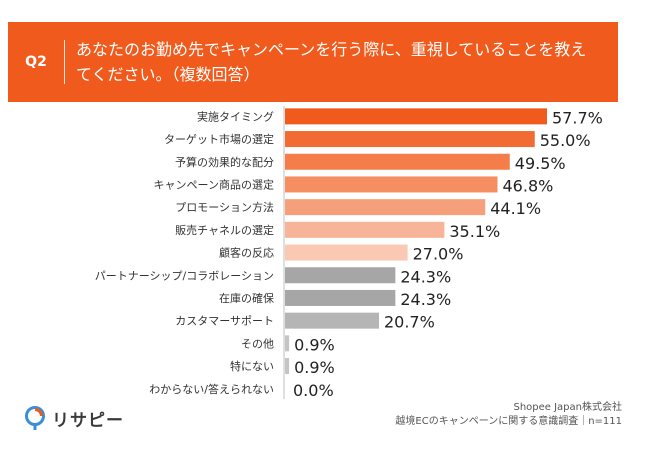  What do you see at coordinates (515, 208) in the screenshot?
I see `value-label: 44.1%` at bounding box center [515, 208].